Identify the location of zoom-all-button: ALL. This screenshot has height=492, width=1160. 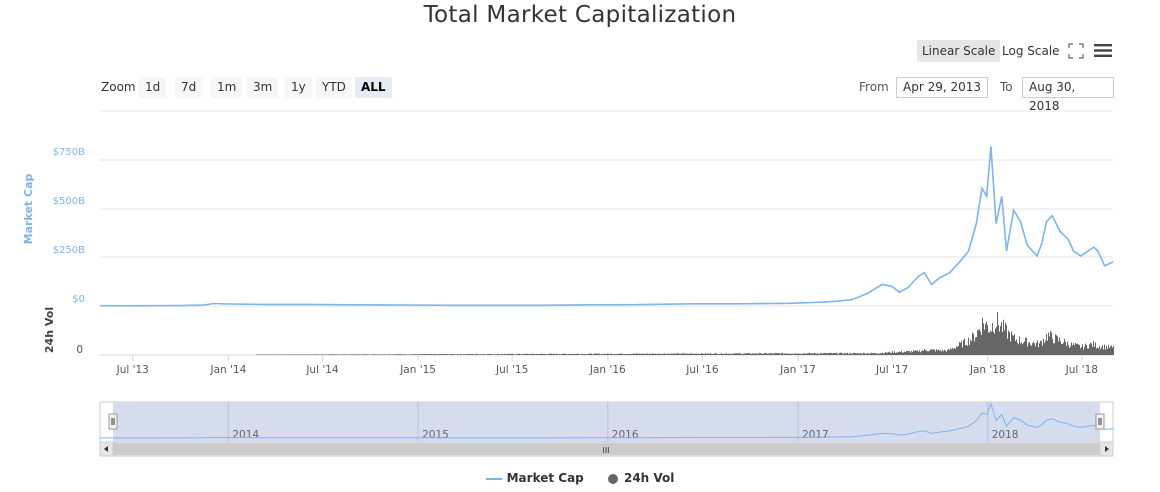
(373, 87).